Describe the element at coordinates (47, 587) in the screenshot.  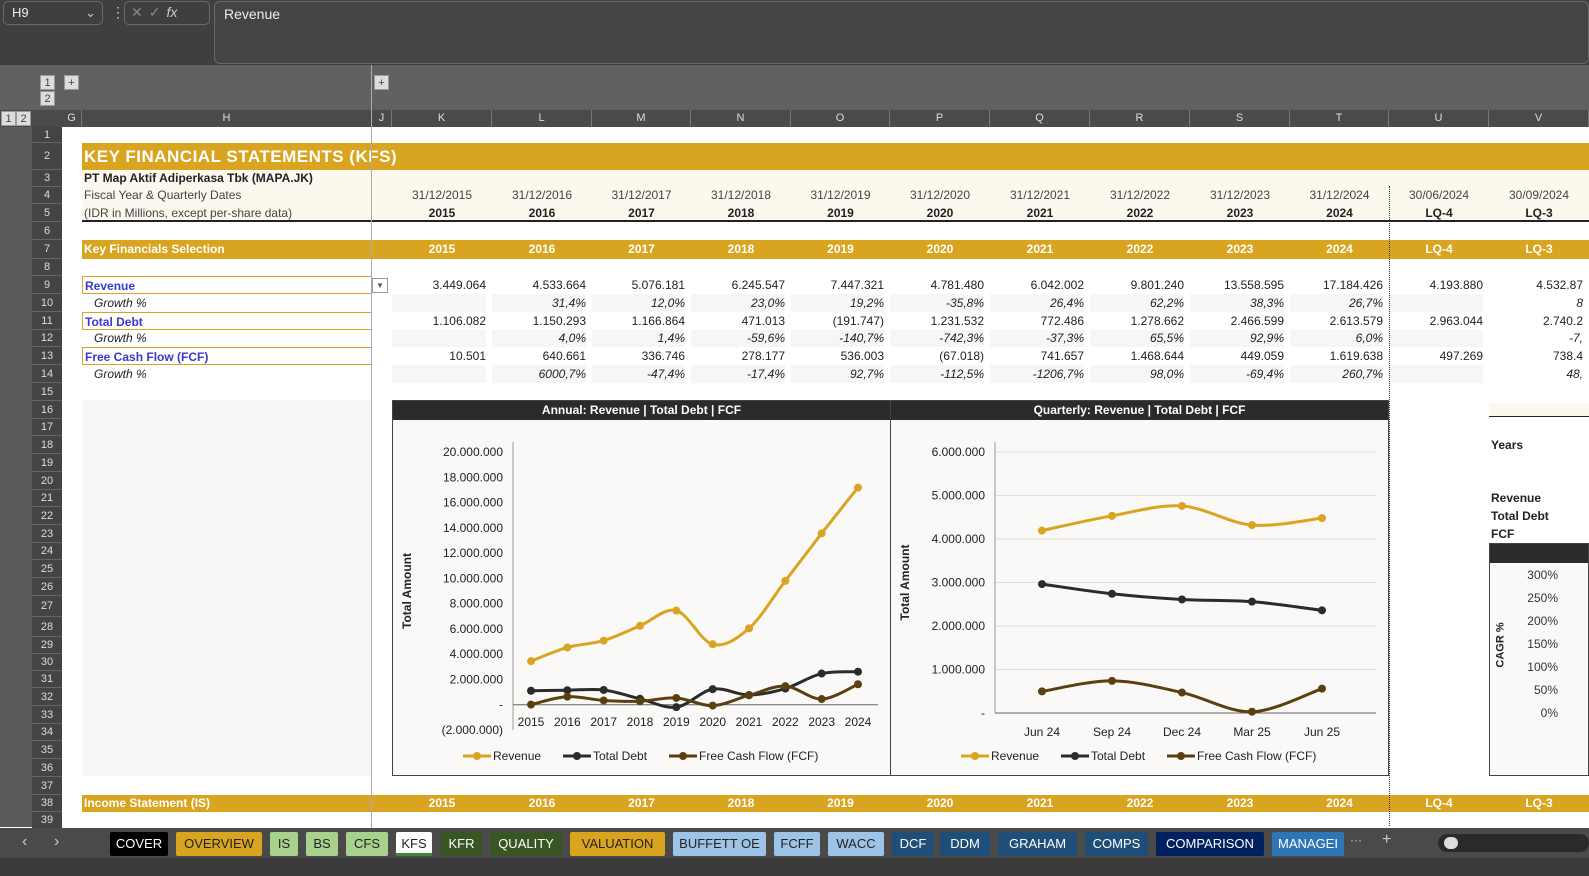
I see `row-header: 26` at that location.